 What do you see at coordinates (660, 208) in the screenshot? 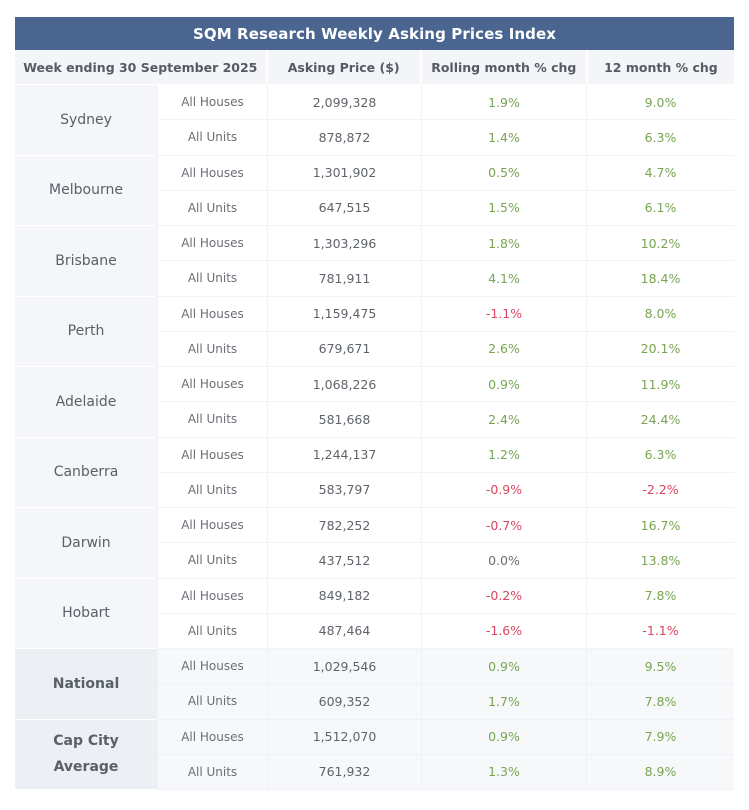
I see `twelve-month-change-cell: 6.1%` at bounding box center [660, 208].